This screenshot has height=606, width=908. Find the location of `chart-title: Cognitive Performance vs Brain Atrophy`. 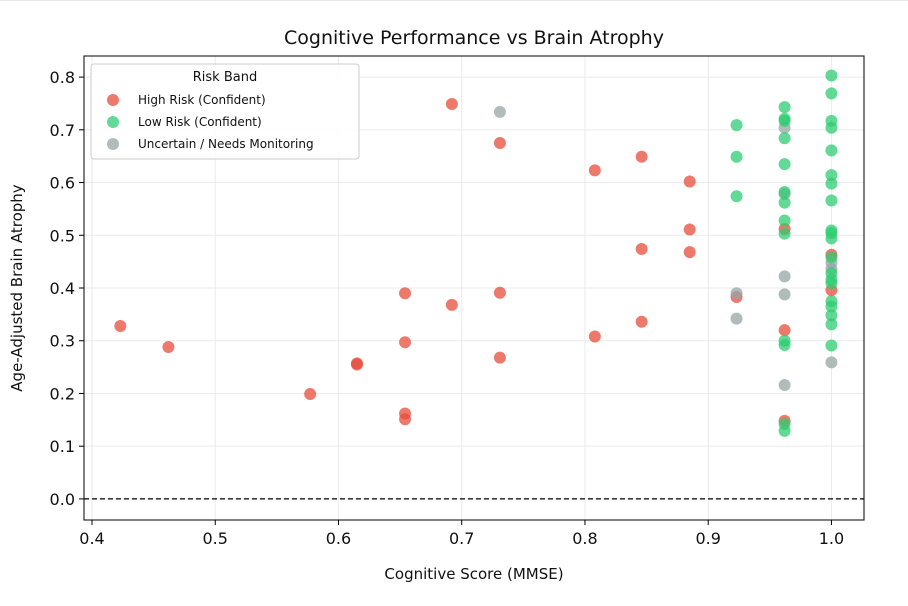

chart-title: Cognitive Performance vs Brain Atrophy is located at coordinates (474, 38).